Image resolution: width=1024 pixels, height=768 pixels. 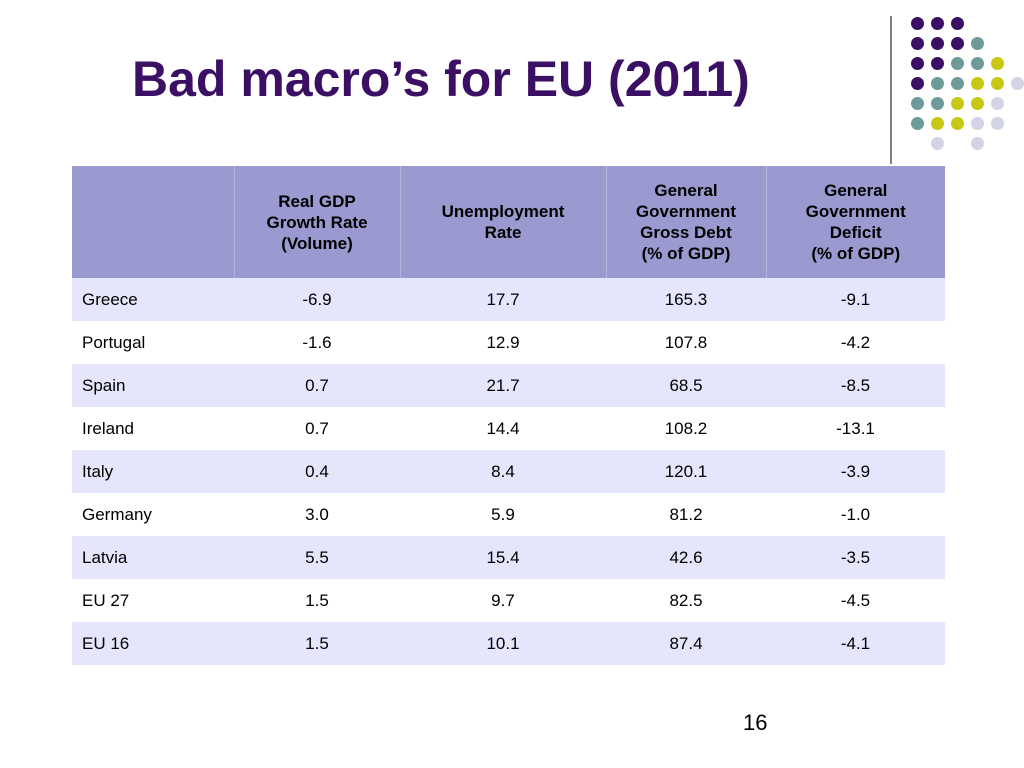 I want to click on table-cell: -4.2, so click(x=855, y=342).